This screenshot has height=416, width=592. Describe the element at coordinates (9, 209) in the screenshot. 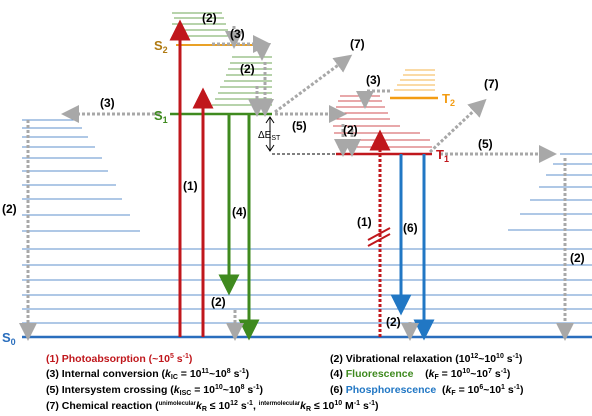

I see `label-2-left: (2)` at that location.